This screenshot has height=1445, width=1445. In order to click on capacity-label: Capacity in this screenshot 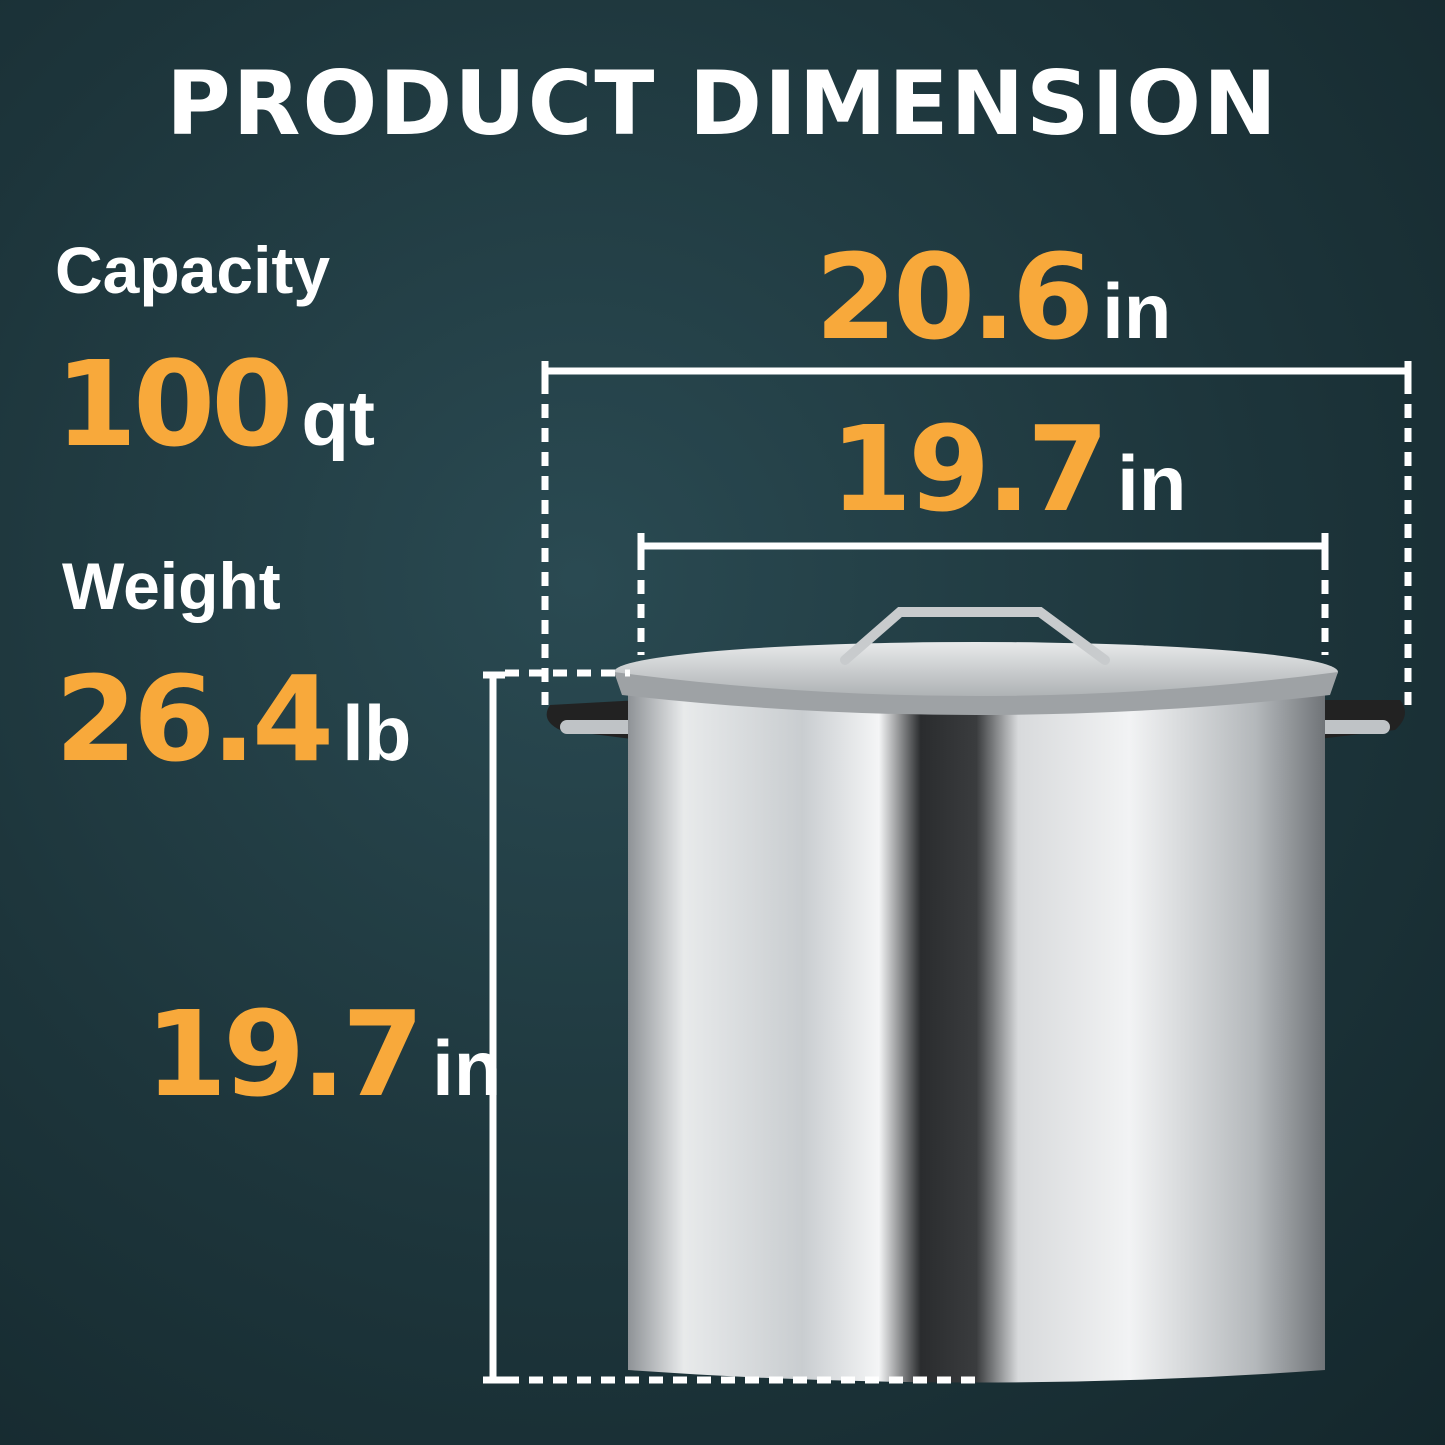, I will do `click(193, 270)`.